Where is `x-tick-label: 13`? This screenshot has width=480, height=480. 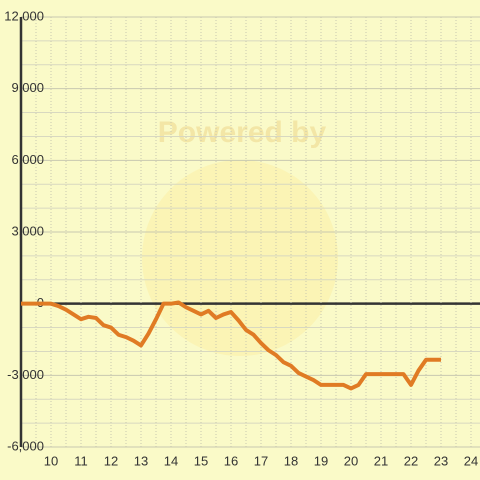
x-tick-label: 13 is located at coordinates (141, 460).